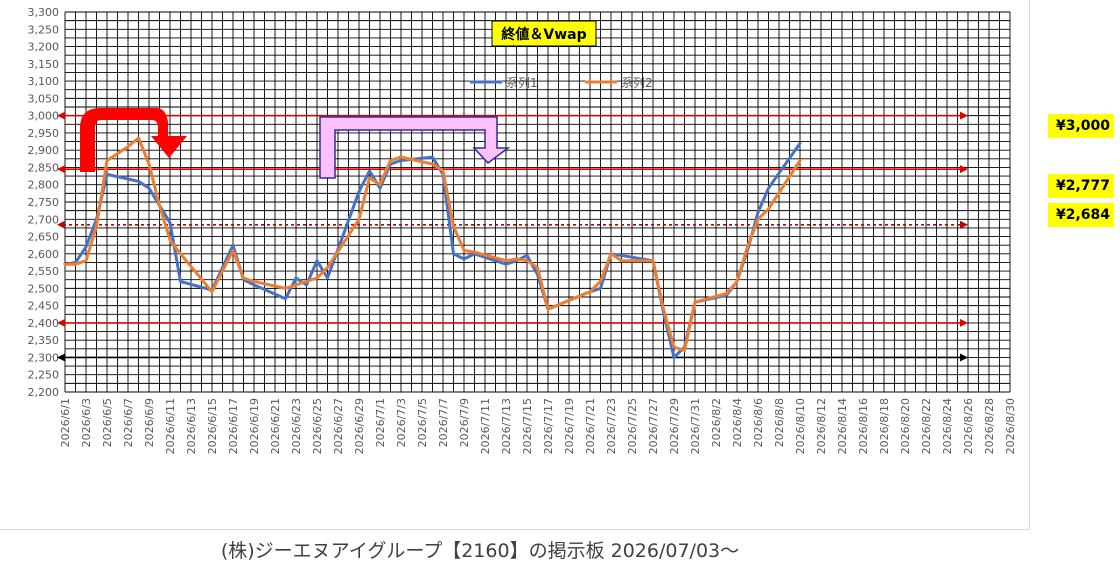 The width and height of the screenshot is (1120, 567). Describe the element at coordinates (44, 133) in the screenshot. I see `y-tick-label: 2,950` at that location.